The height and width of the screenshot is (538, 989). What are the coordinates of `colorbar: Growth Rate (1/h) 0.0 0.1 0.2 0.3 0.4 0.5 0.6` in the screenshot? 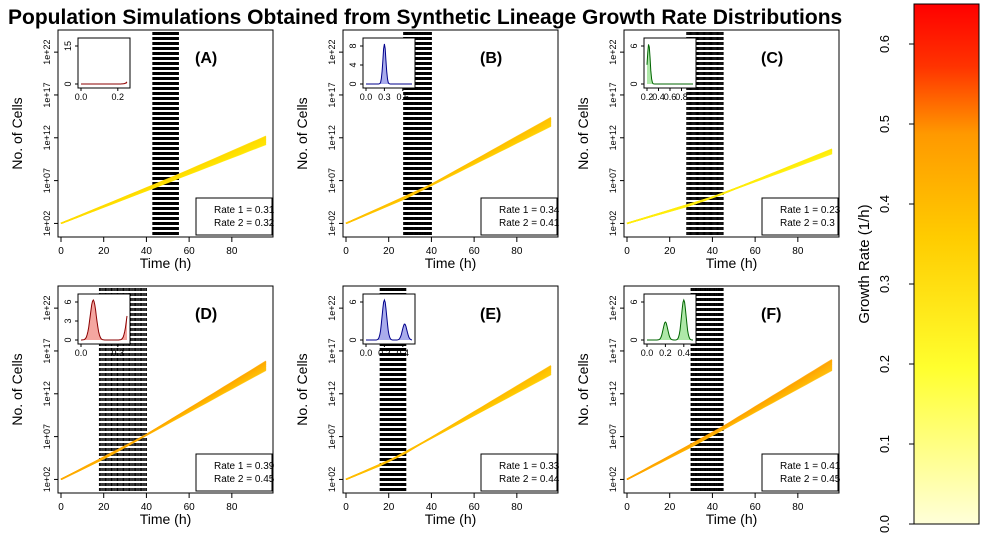 It's located at (918, 268).